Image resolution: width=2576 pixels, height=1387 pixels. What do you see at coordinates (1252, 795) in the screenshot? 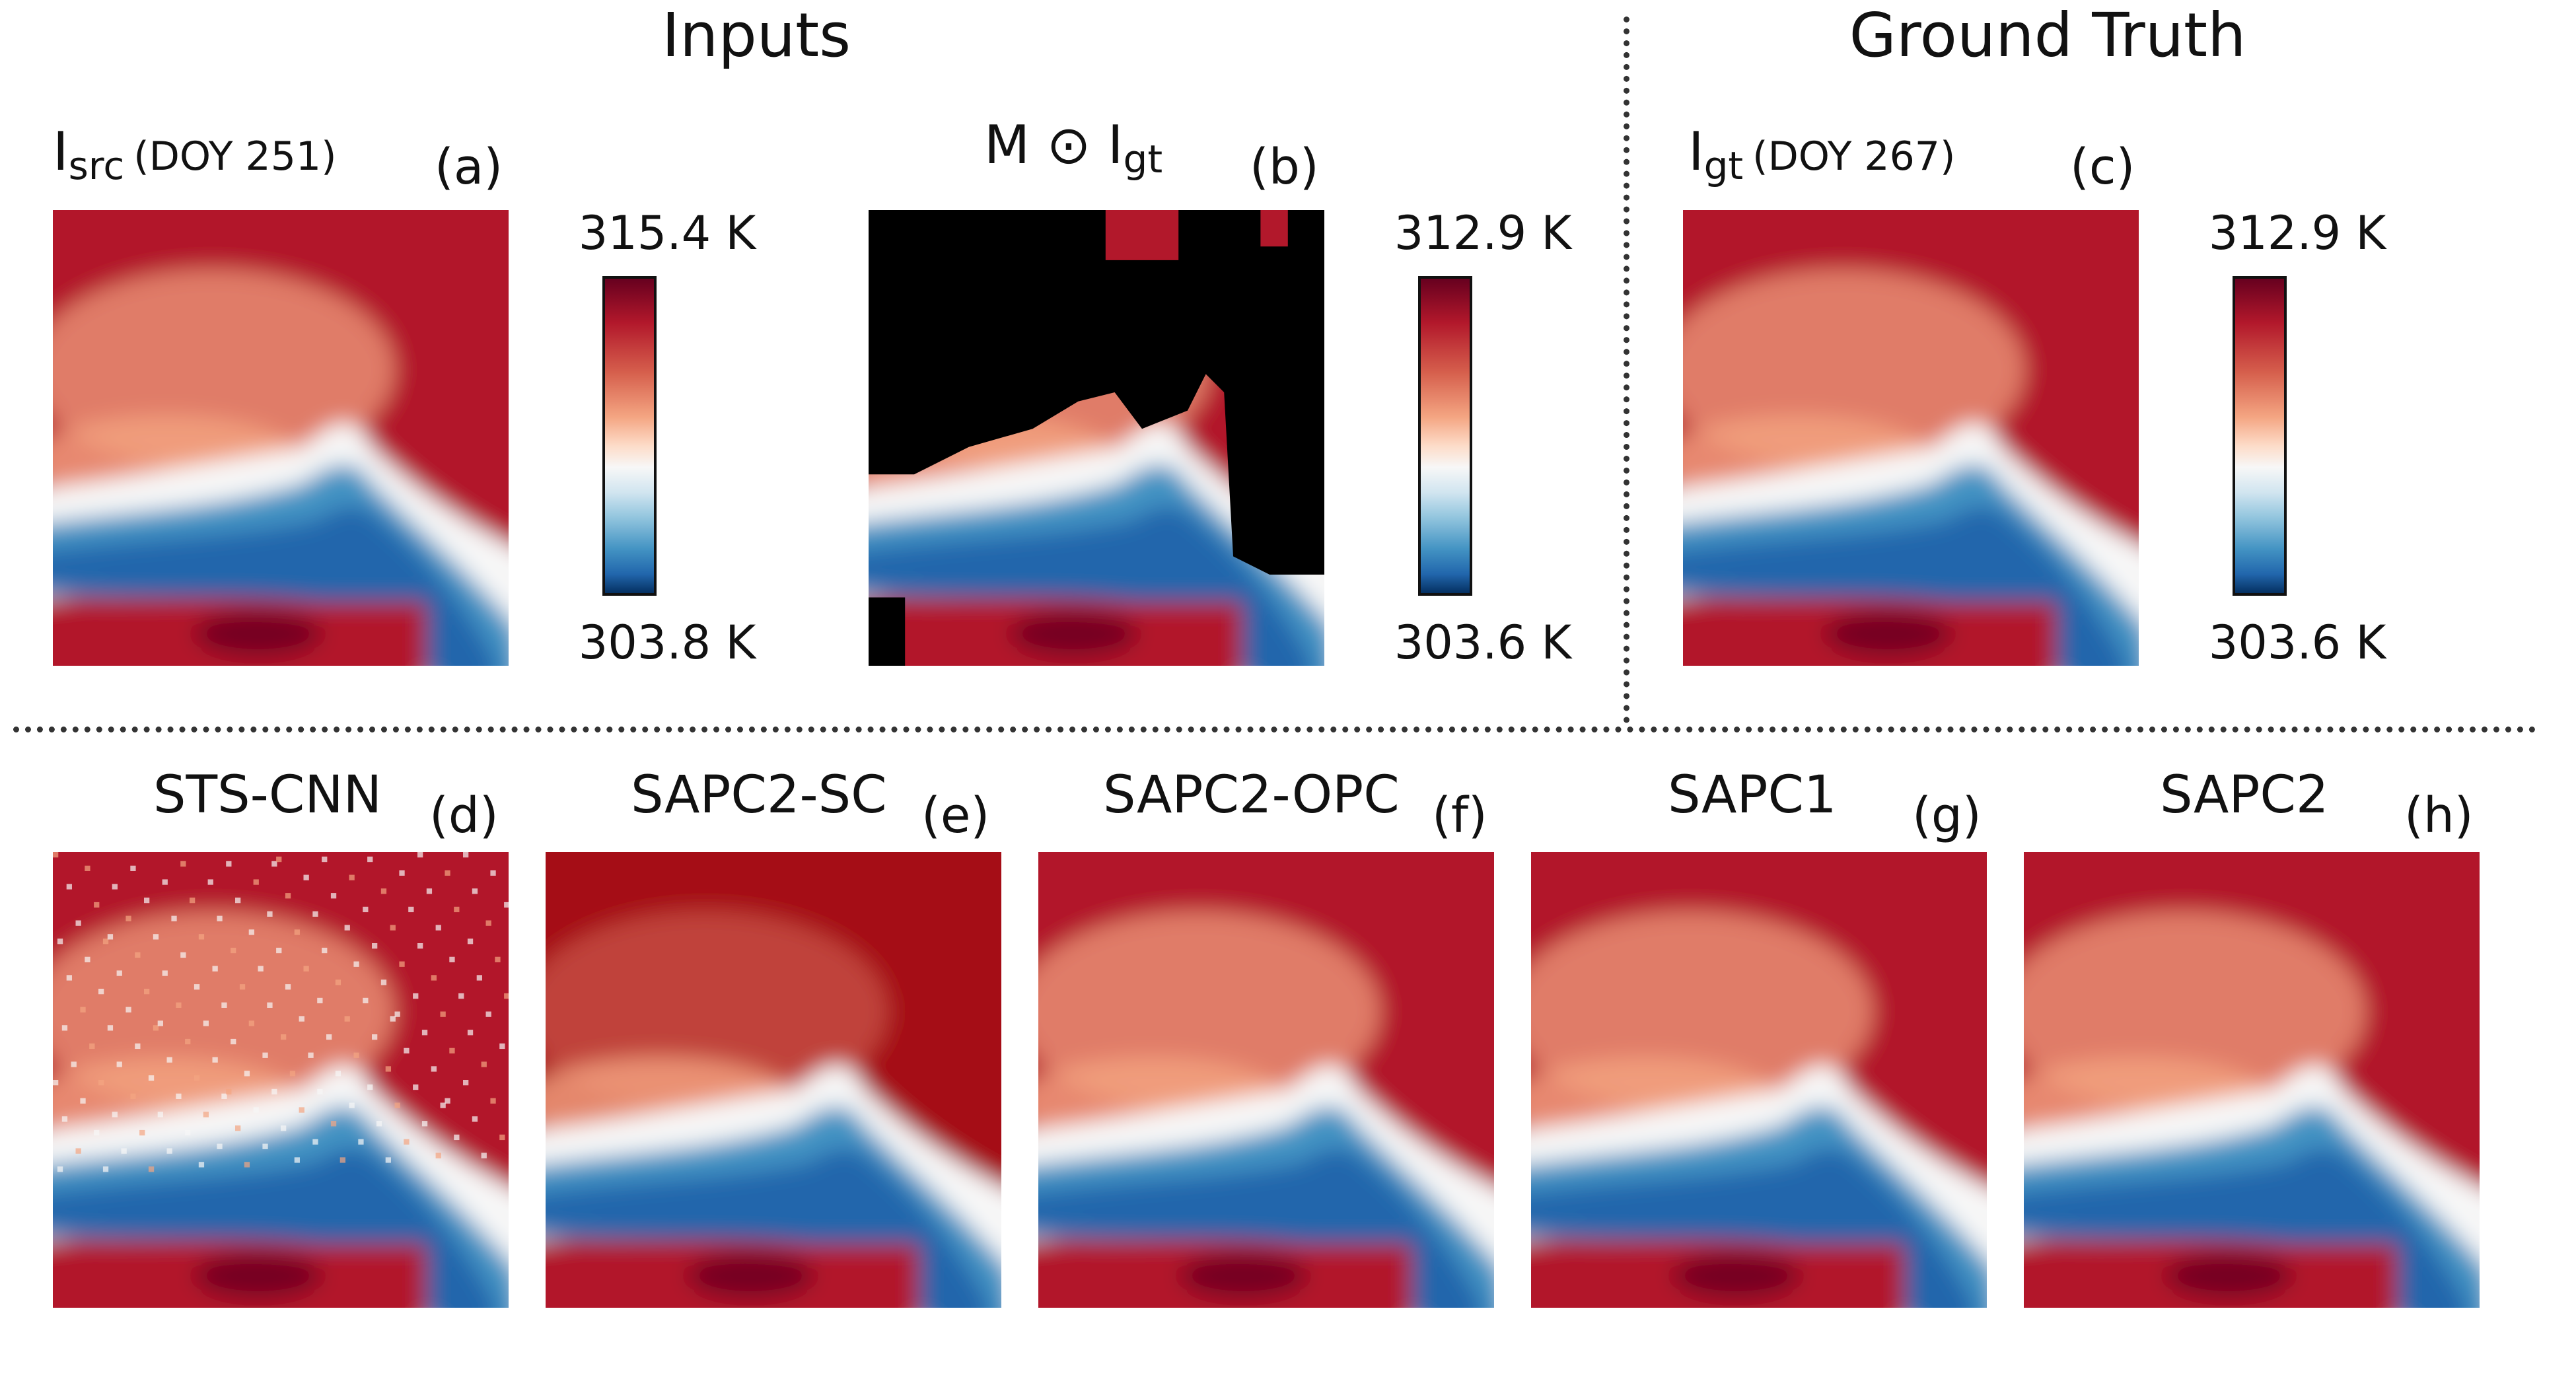
I see `panel-f-method: SAPC2-OPC` at bounding box center [1252, 795].